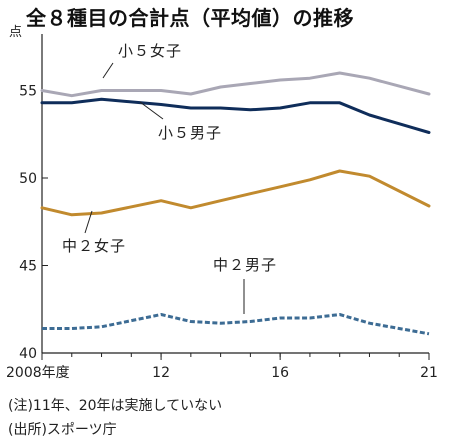 Image resolution: width=449 pixels, height=441 pixels. What do you see at coordinates (88, 222) in the screenshot?
I see `label-girls-jh2-leader` at bounding box center [88, 222].